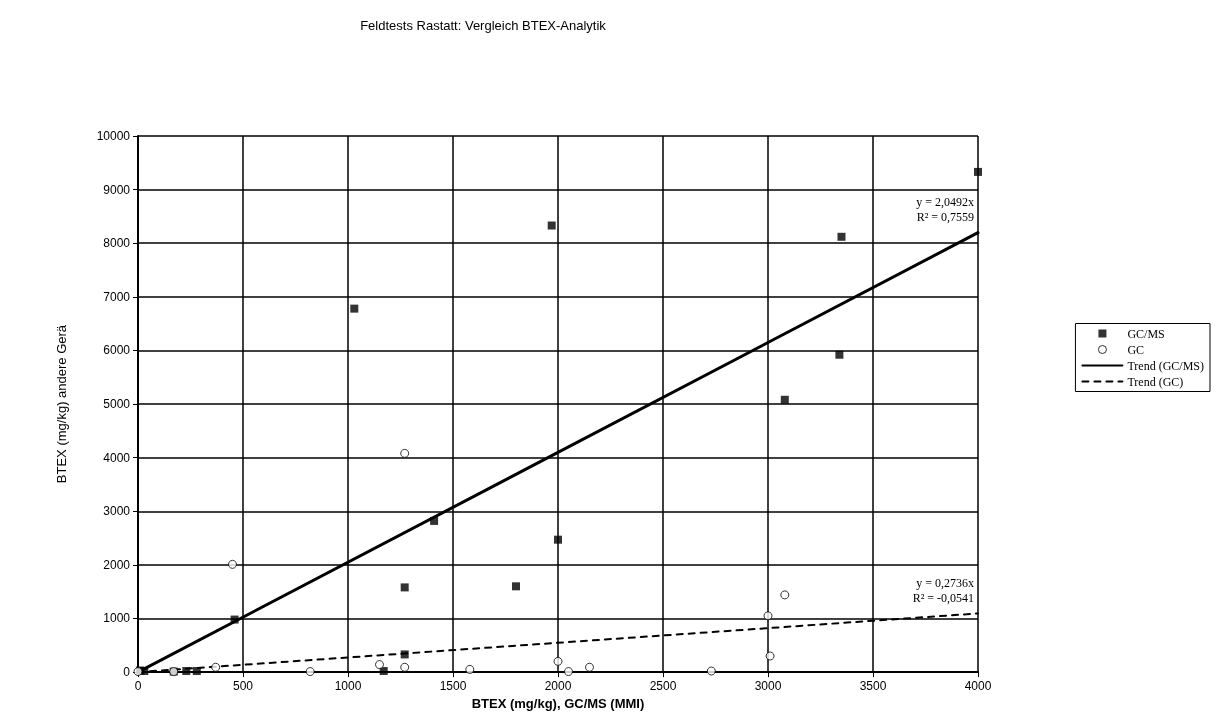  I want to click on chart-title: Feldtests Rastatt: Vergleich BTEX-Analytik, so click(483, 25).